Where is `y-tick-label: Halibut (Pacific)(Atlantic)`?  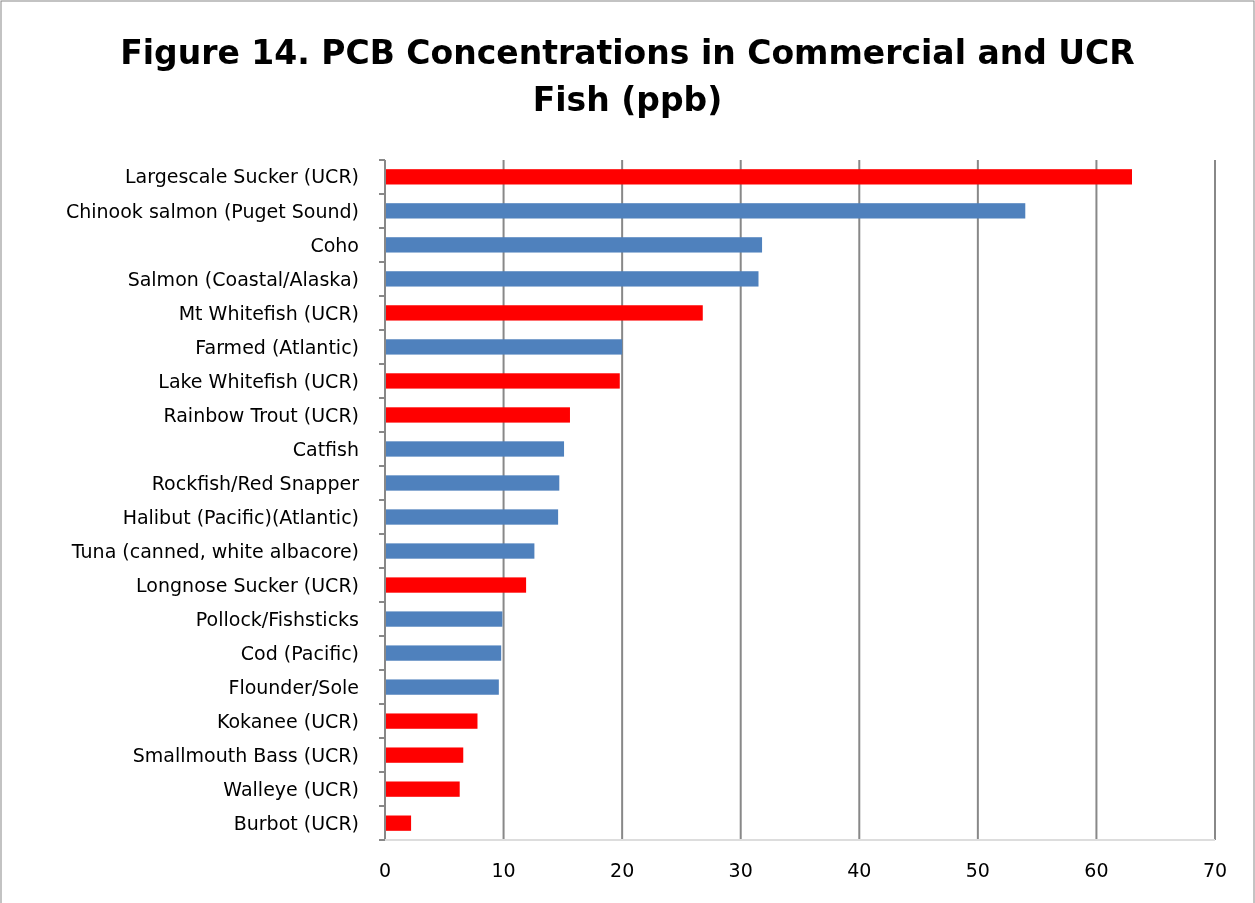
y-tick-label: Halibut (Pacific)(Atlantic) is located at coordinates (240, 516).